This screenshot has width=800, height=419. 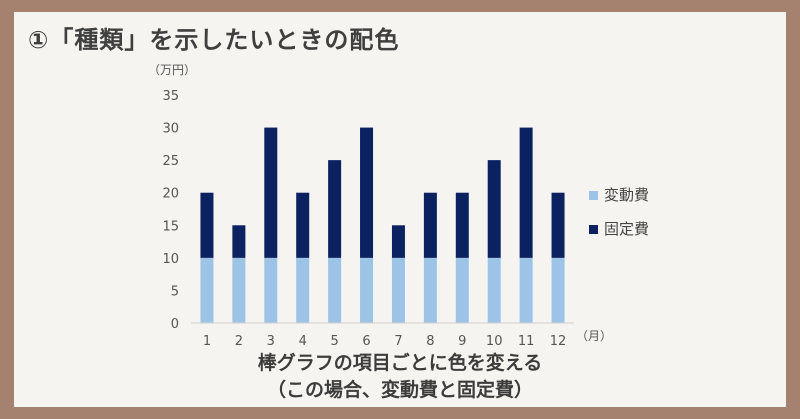 I want to click on y-tick-label: 25, so click(x=170, y=161).